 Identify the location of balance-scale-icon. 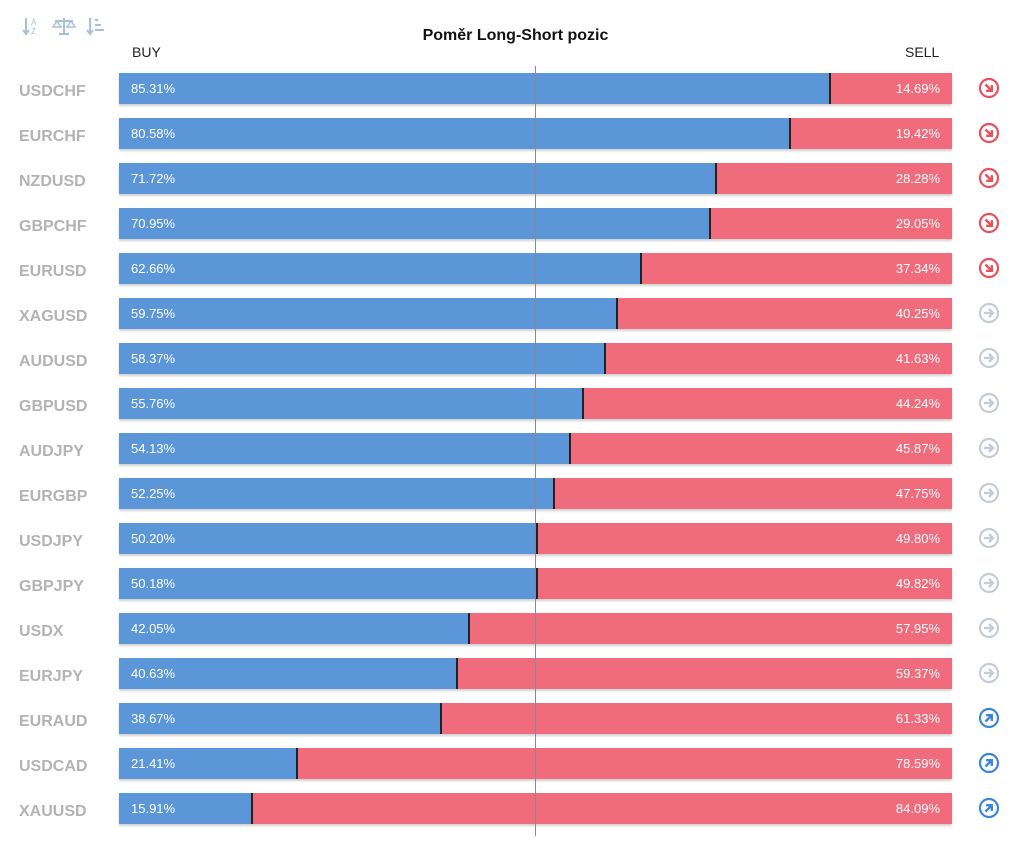
(64, 26).